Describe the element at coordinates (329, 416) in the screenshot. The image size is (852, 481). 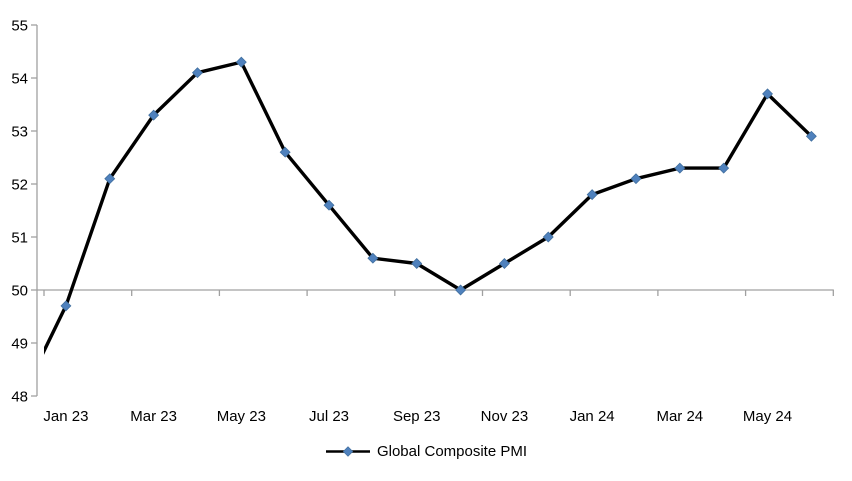
I see `x-axis-tick-label: Jul 23` at that location.